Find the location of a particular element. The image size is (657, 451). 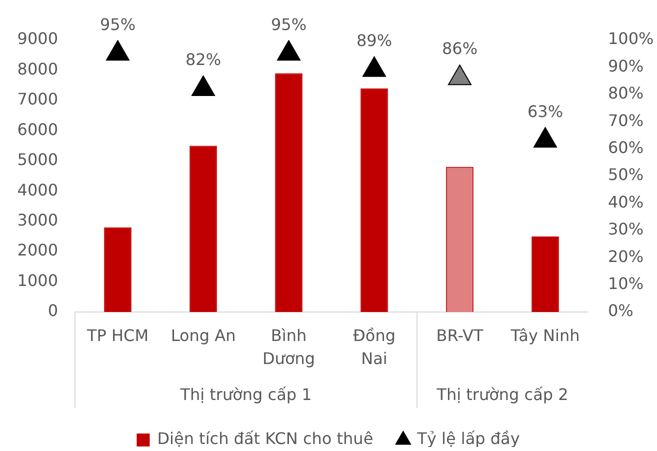

y2-tick-label: 70% is located at coordinates (626, 120).